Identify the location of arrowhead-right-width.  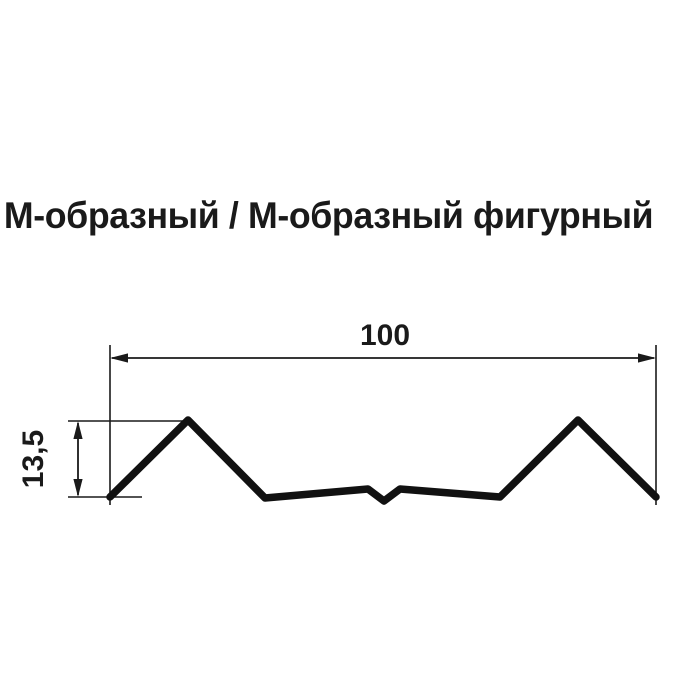
(647, 358).